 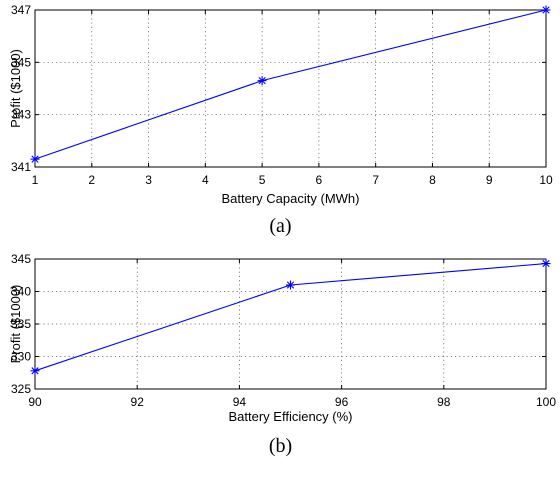 What do you see at coordinates (21, 10) in the screenshot?
I see `y-tick-label: 347` at bounding box center [21, 10].